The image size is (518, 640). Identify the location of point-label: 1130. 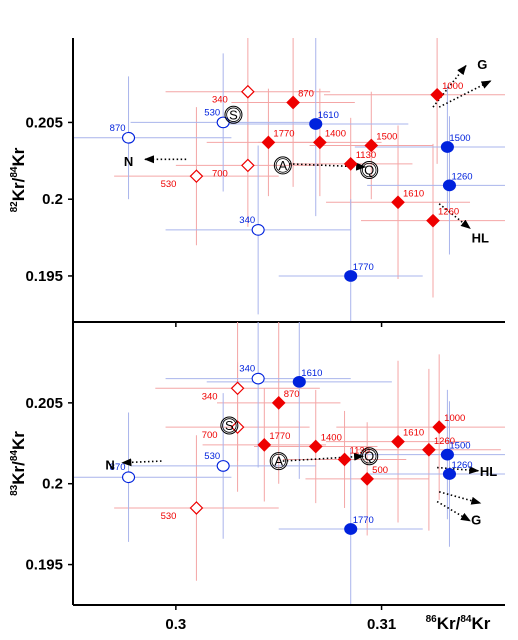
(360, 450).